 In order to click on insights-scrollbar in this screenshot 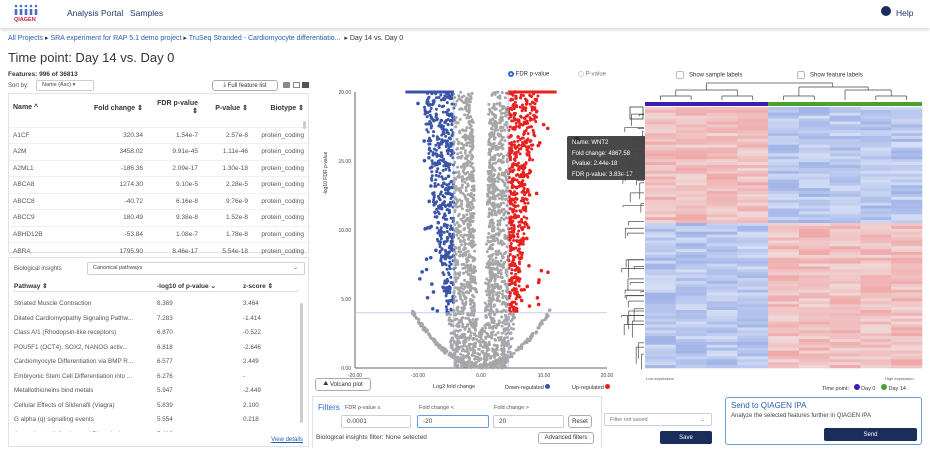, I will do `click(301, 363)`.